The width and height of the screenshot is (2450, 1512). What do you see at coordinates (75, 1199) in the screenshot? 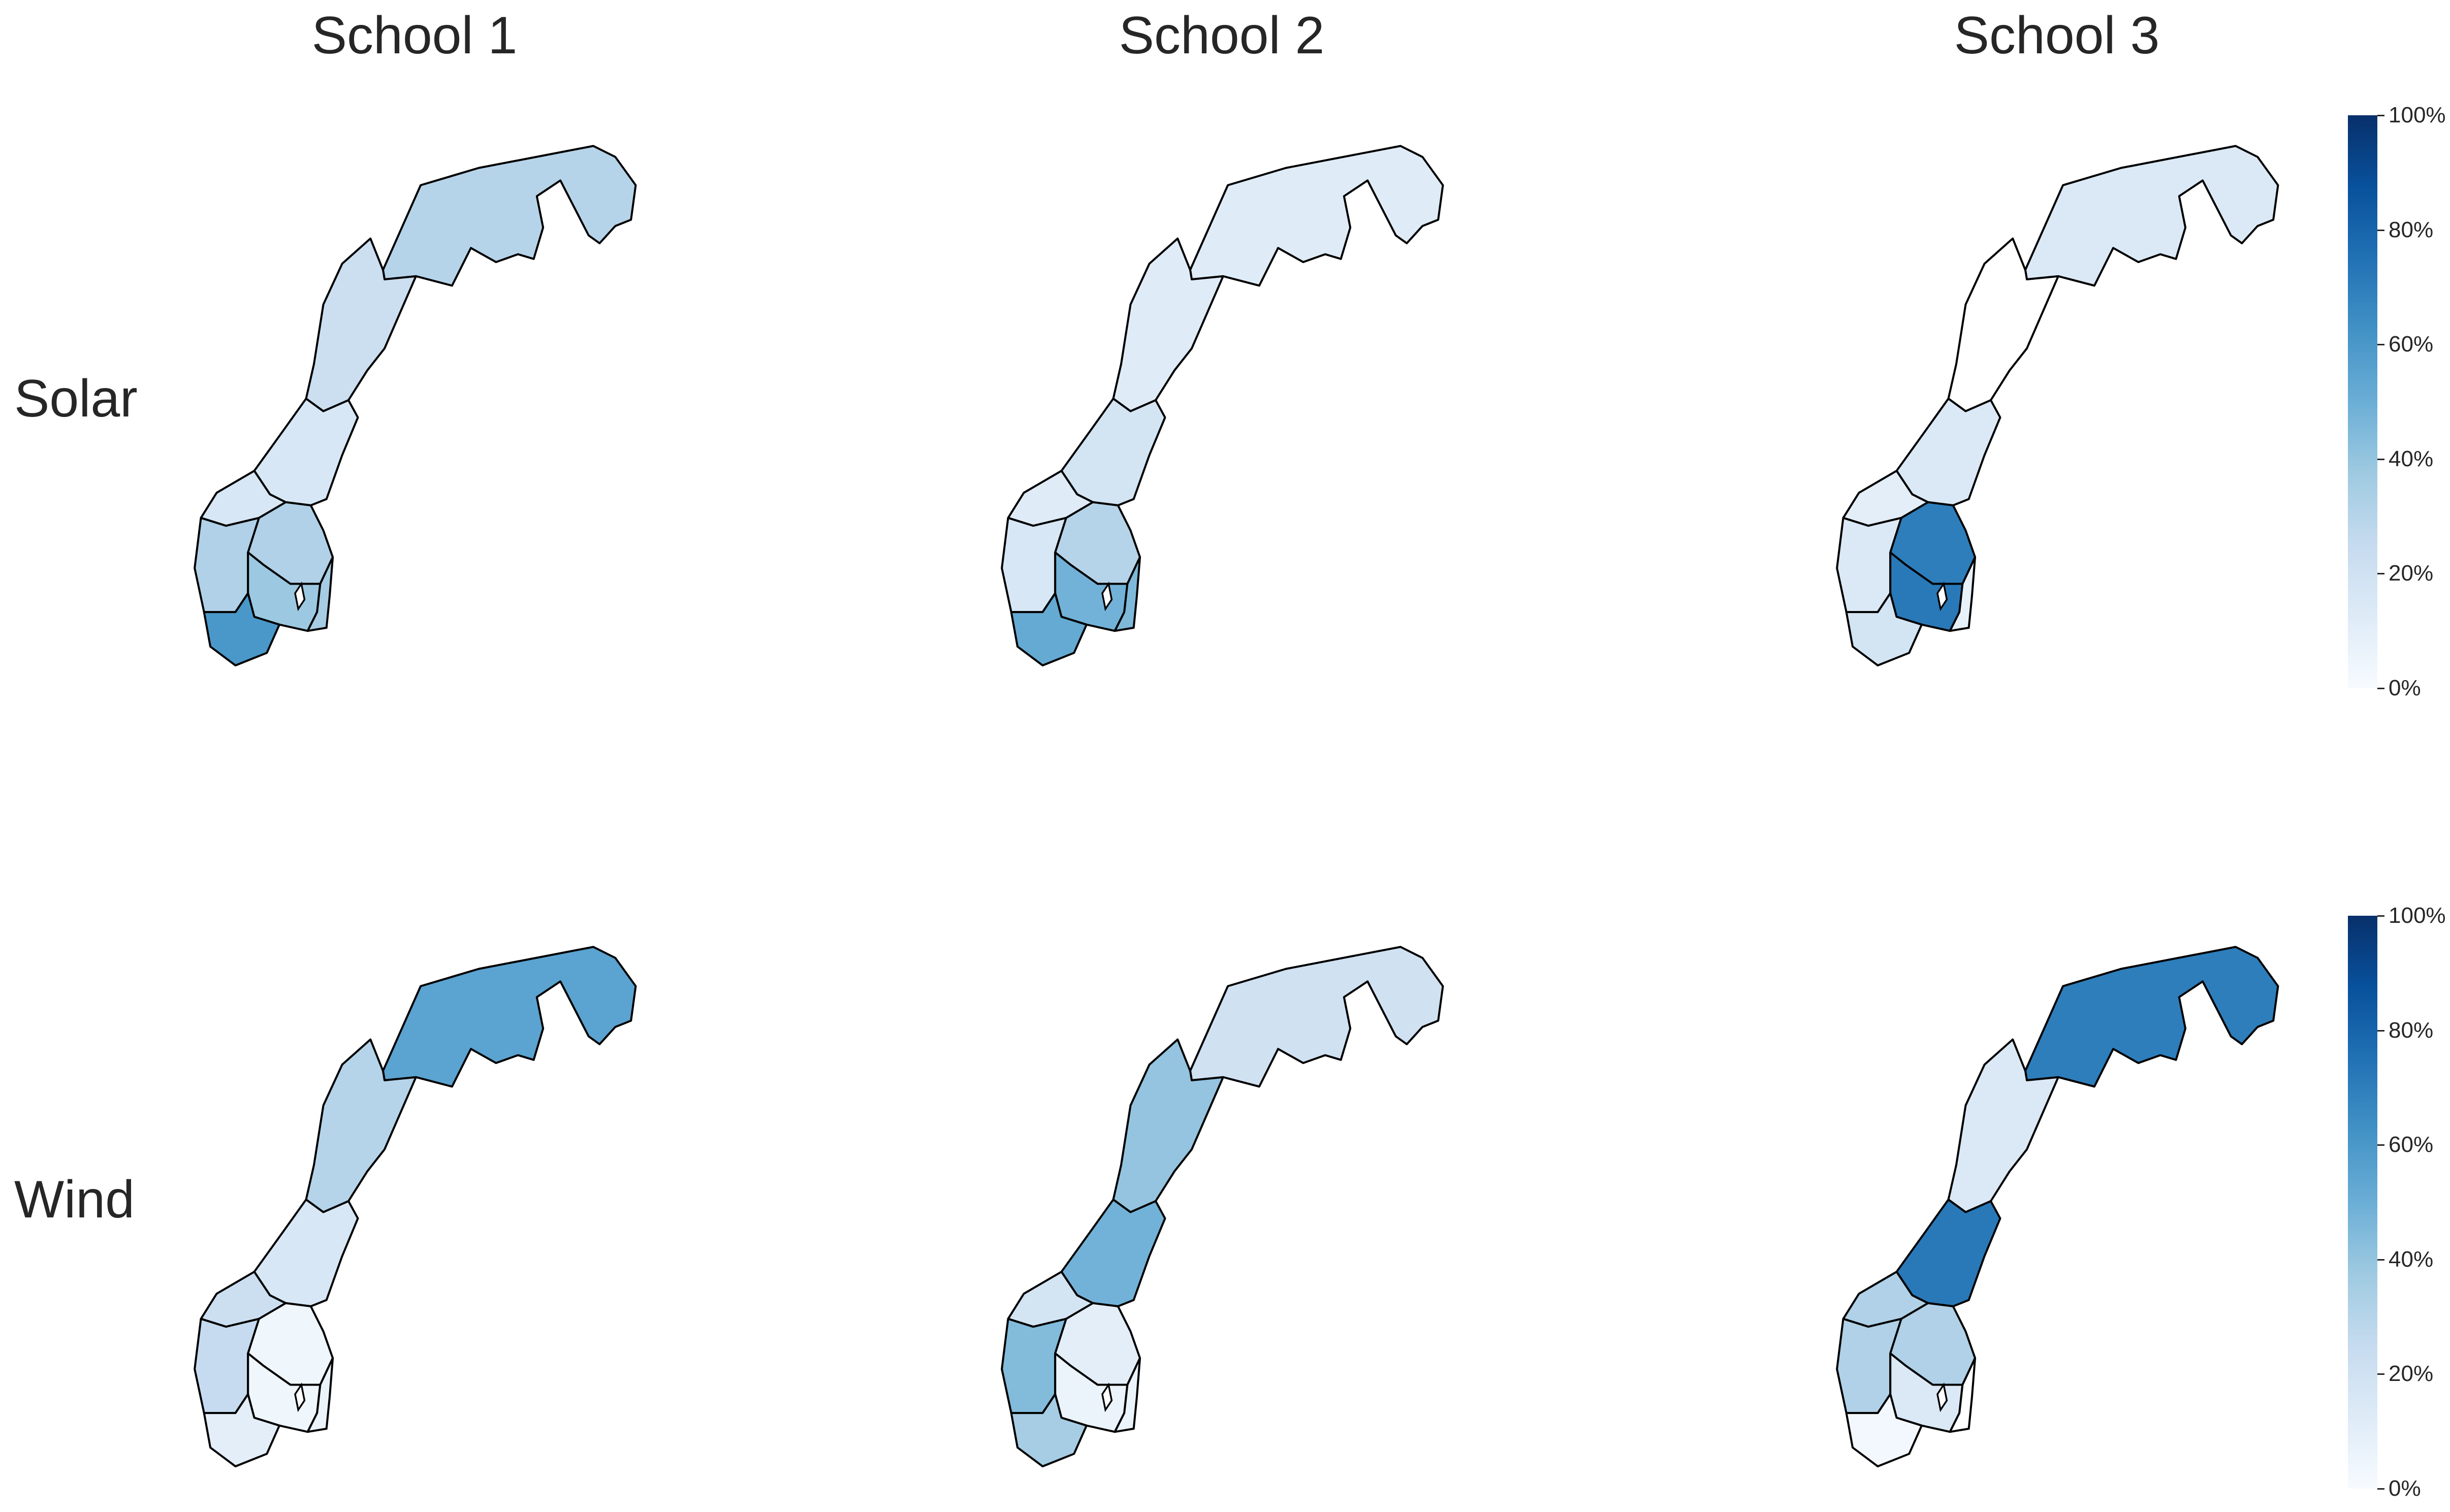
I see `row-label-wind: Wind` at bounding box center [75, 1199].